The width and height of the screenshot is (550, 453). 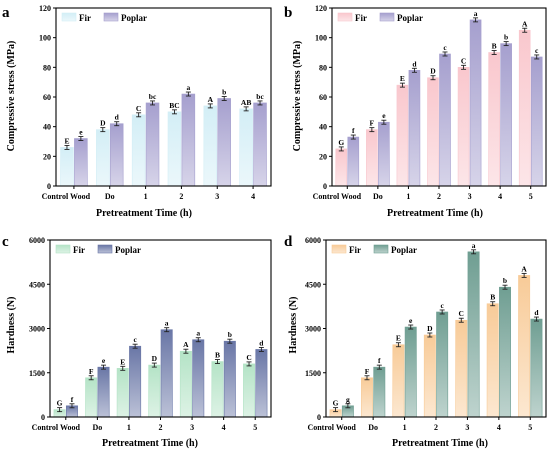 What do you see at coordinates (47, 67) in the screenshot?
I see `y-tick-label: 80` at bounding box center [47, 67].